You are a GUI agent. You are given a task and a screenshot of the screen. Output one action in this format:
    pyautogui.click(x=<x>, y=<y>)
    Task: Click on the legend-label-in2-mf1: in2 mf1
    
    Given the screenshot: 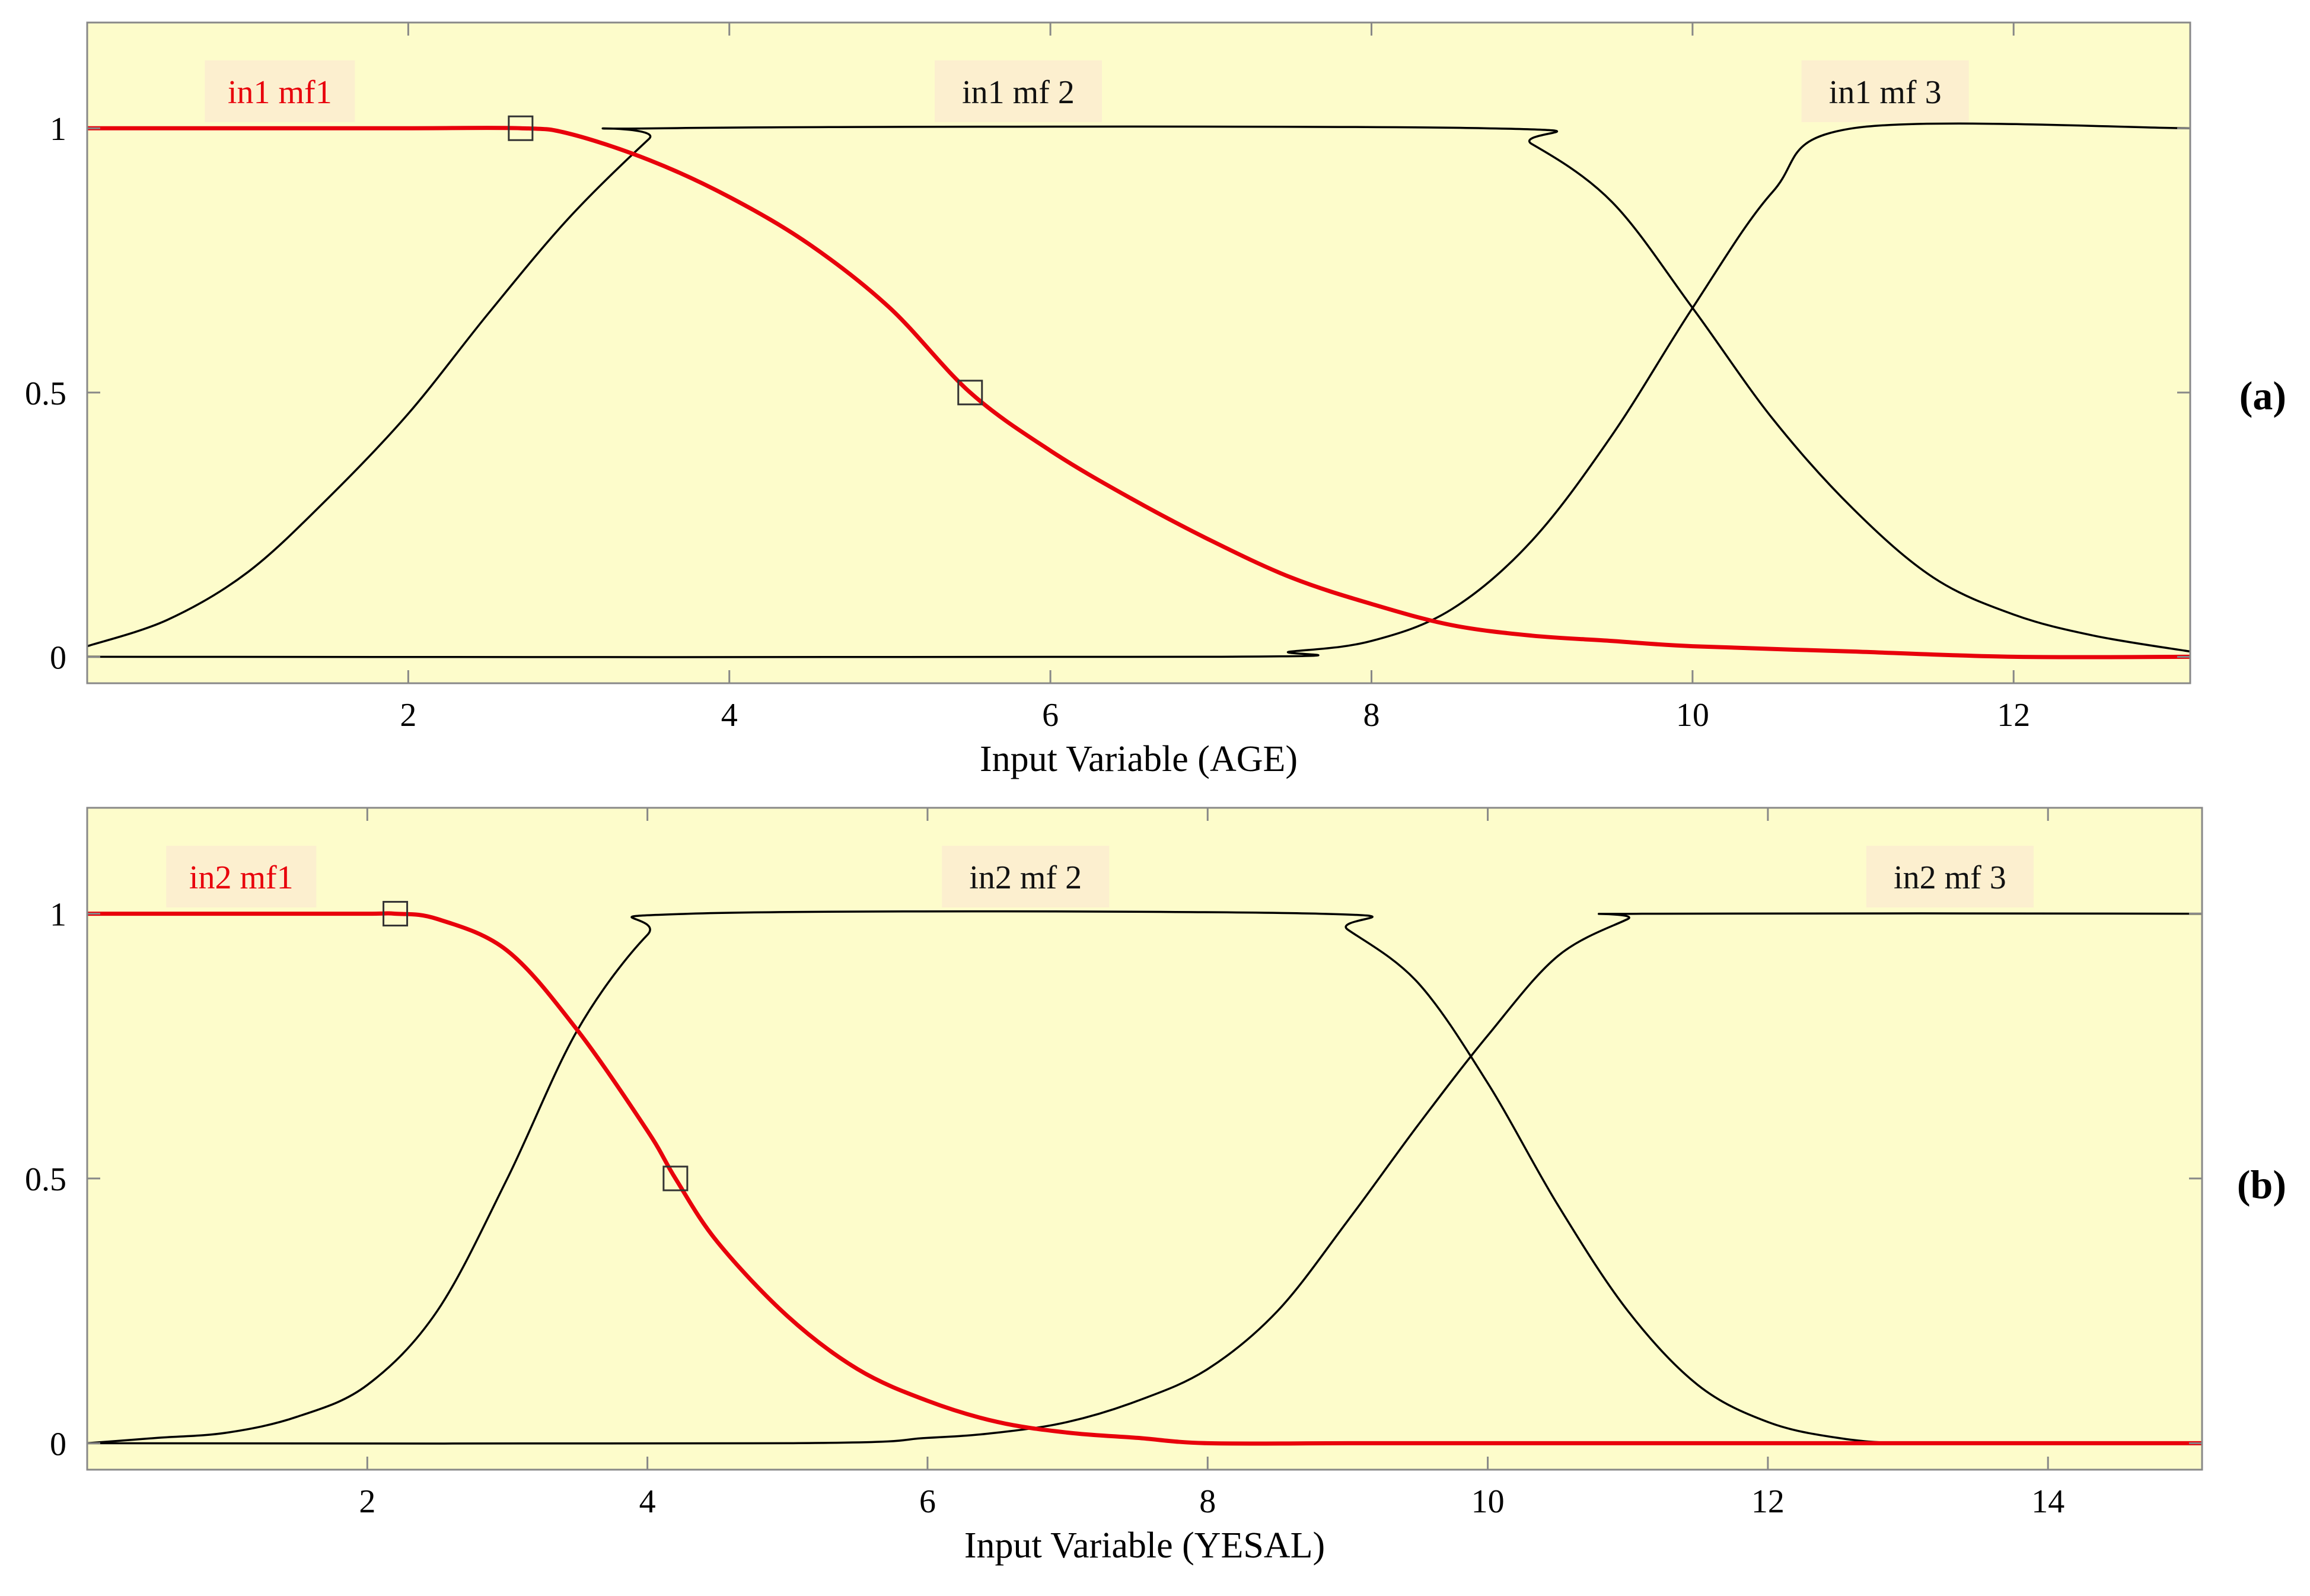 What is the action you would take?
    pyautogui.click(x=241, y=877)
    